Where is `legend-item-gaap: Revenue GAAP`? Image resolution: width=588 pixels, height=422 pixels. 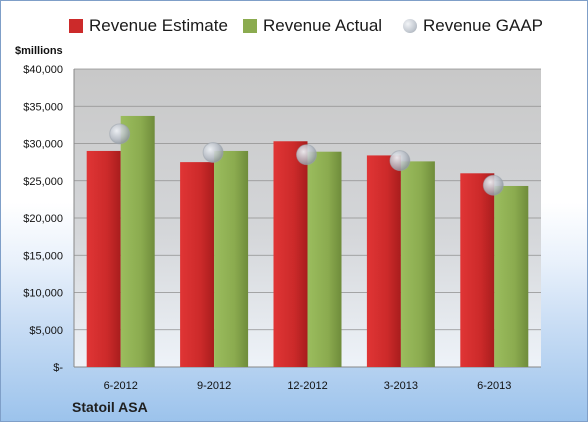
legend-item-gaap: Revenue GAAP is located at coordinates (473, 26).